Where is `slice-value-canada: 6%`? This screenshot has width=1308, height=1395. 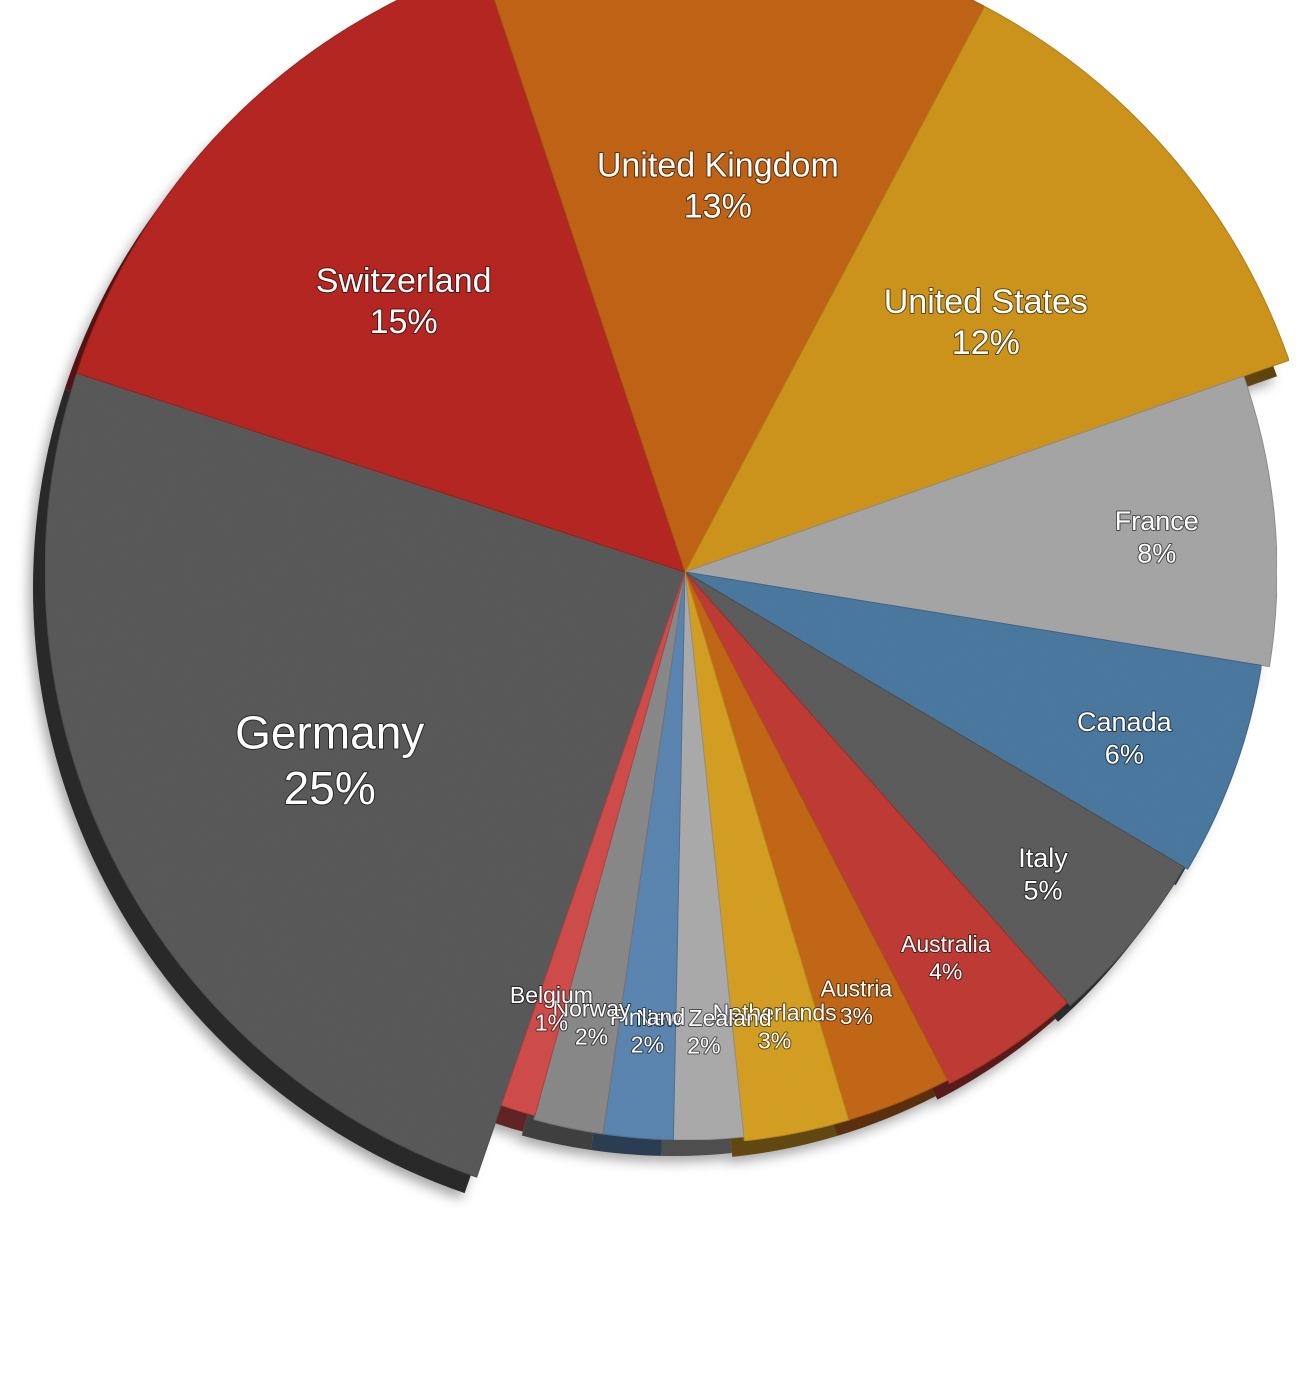 slice-value-canada: 6% is located at coordinates (1124, 754).